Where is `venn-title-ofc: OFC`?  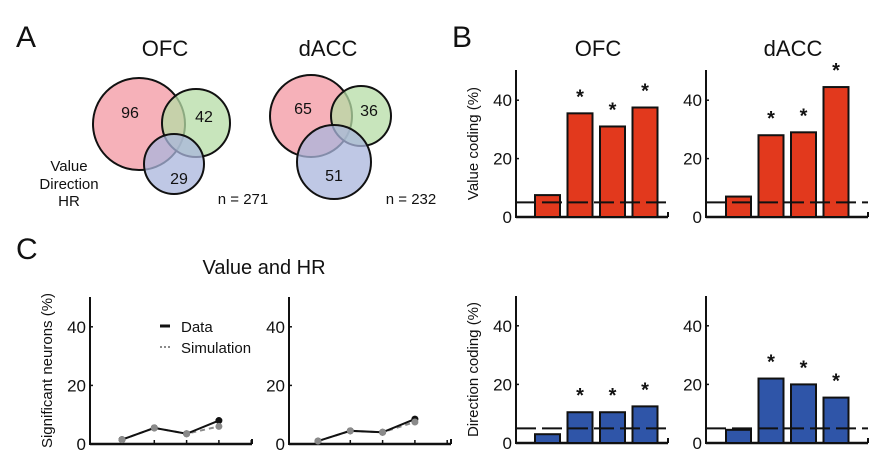
venn-title-ofc: OFC is located at coordinates (165, 48).